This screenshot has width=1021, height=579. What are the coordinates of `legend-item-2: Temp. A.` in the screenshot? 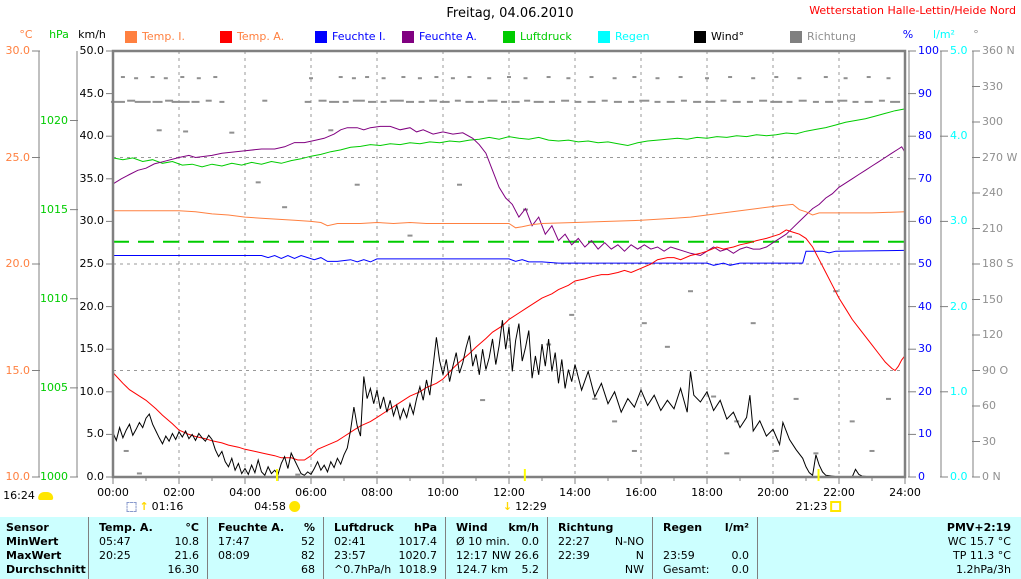 It's located at (252, 36).